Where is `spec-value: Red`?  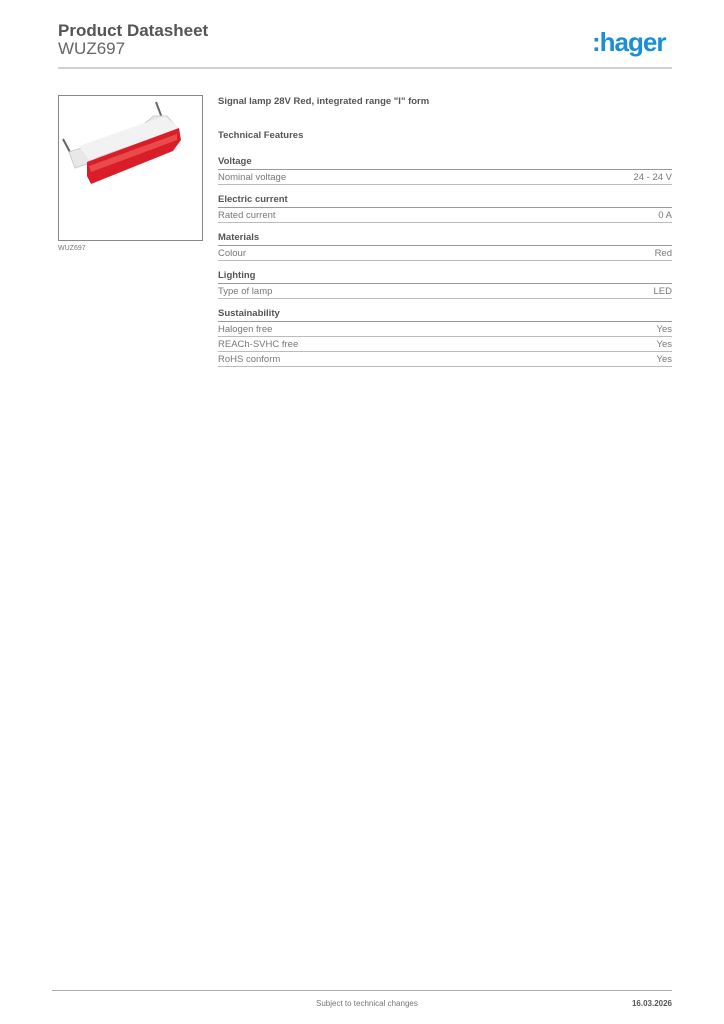
spec-value: Red is located at coordinates (663, 253).